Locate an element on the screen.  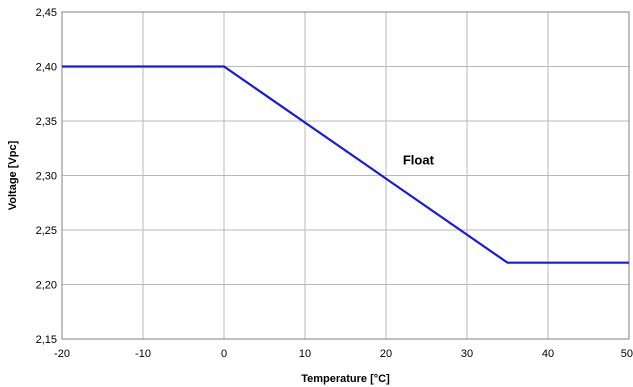
y-axis-ticks: 2,15 2,20 2,25 2,30 2,35 2,40 2,45 is located at coordinates (46, 176).